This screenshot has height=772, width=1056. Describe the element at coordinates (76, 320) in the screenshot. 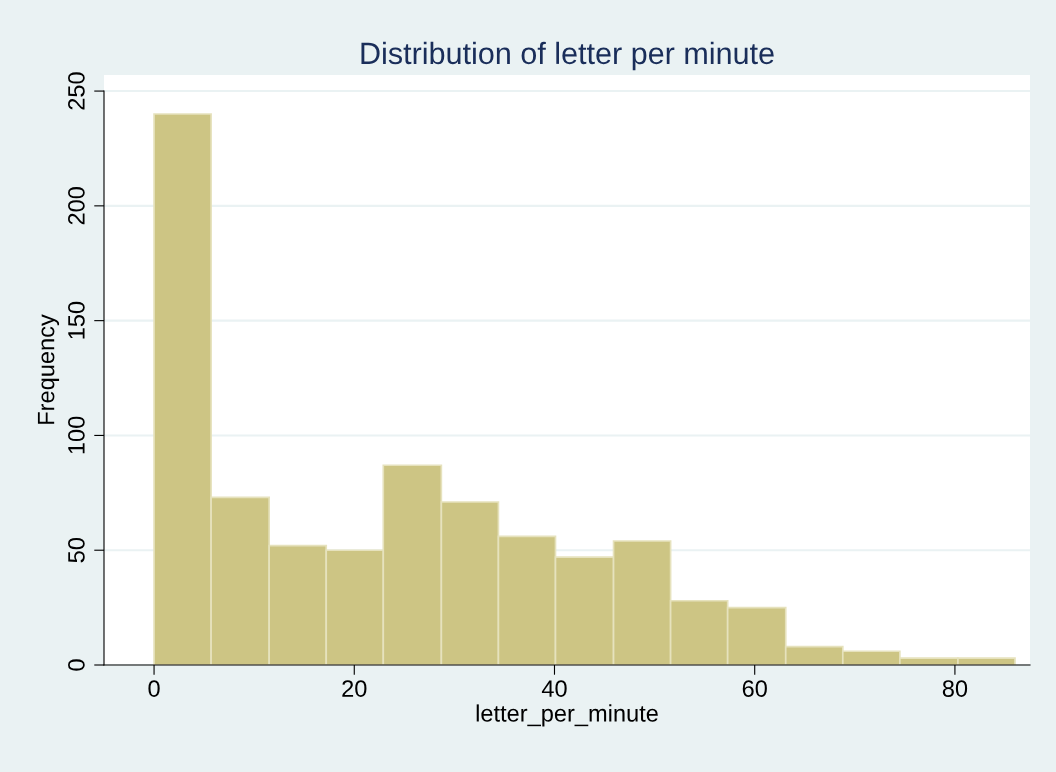

I see `y-tick-label: 150` at that location.